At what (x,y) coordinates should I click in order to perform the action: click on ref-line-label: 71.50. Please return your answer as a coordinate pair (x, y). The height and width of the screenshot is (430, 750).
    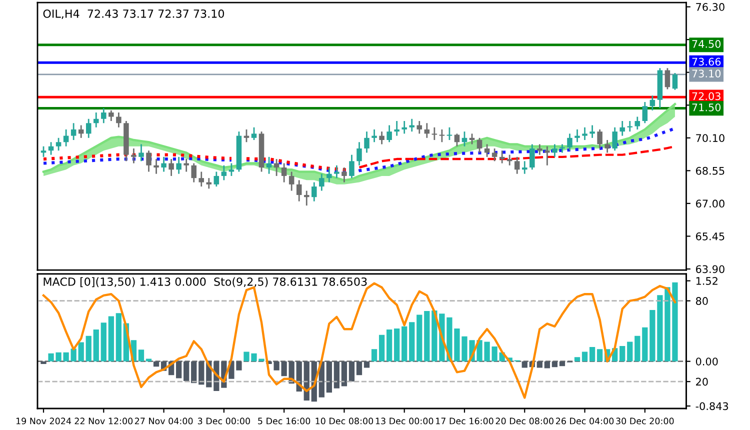
    Looking at the image, I should click on (706, 107).